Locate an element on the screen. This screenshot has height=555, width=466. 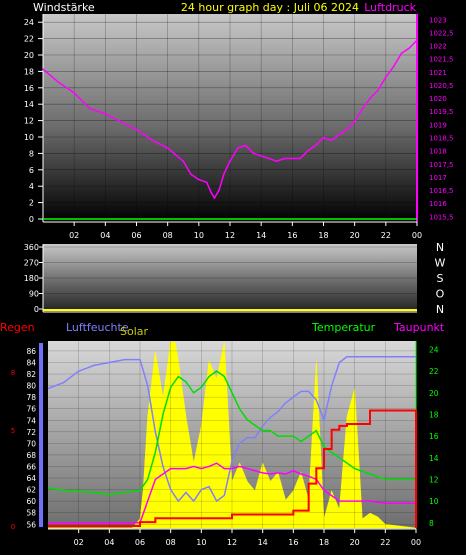
y-tick-label: 64 is located at coordinates (31, 478).